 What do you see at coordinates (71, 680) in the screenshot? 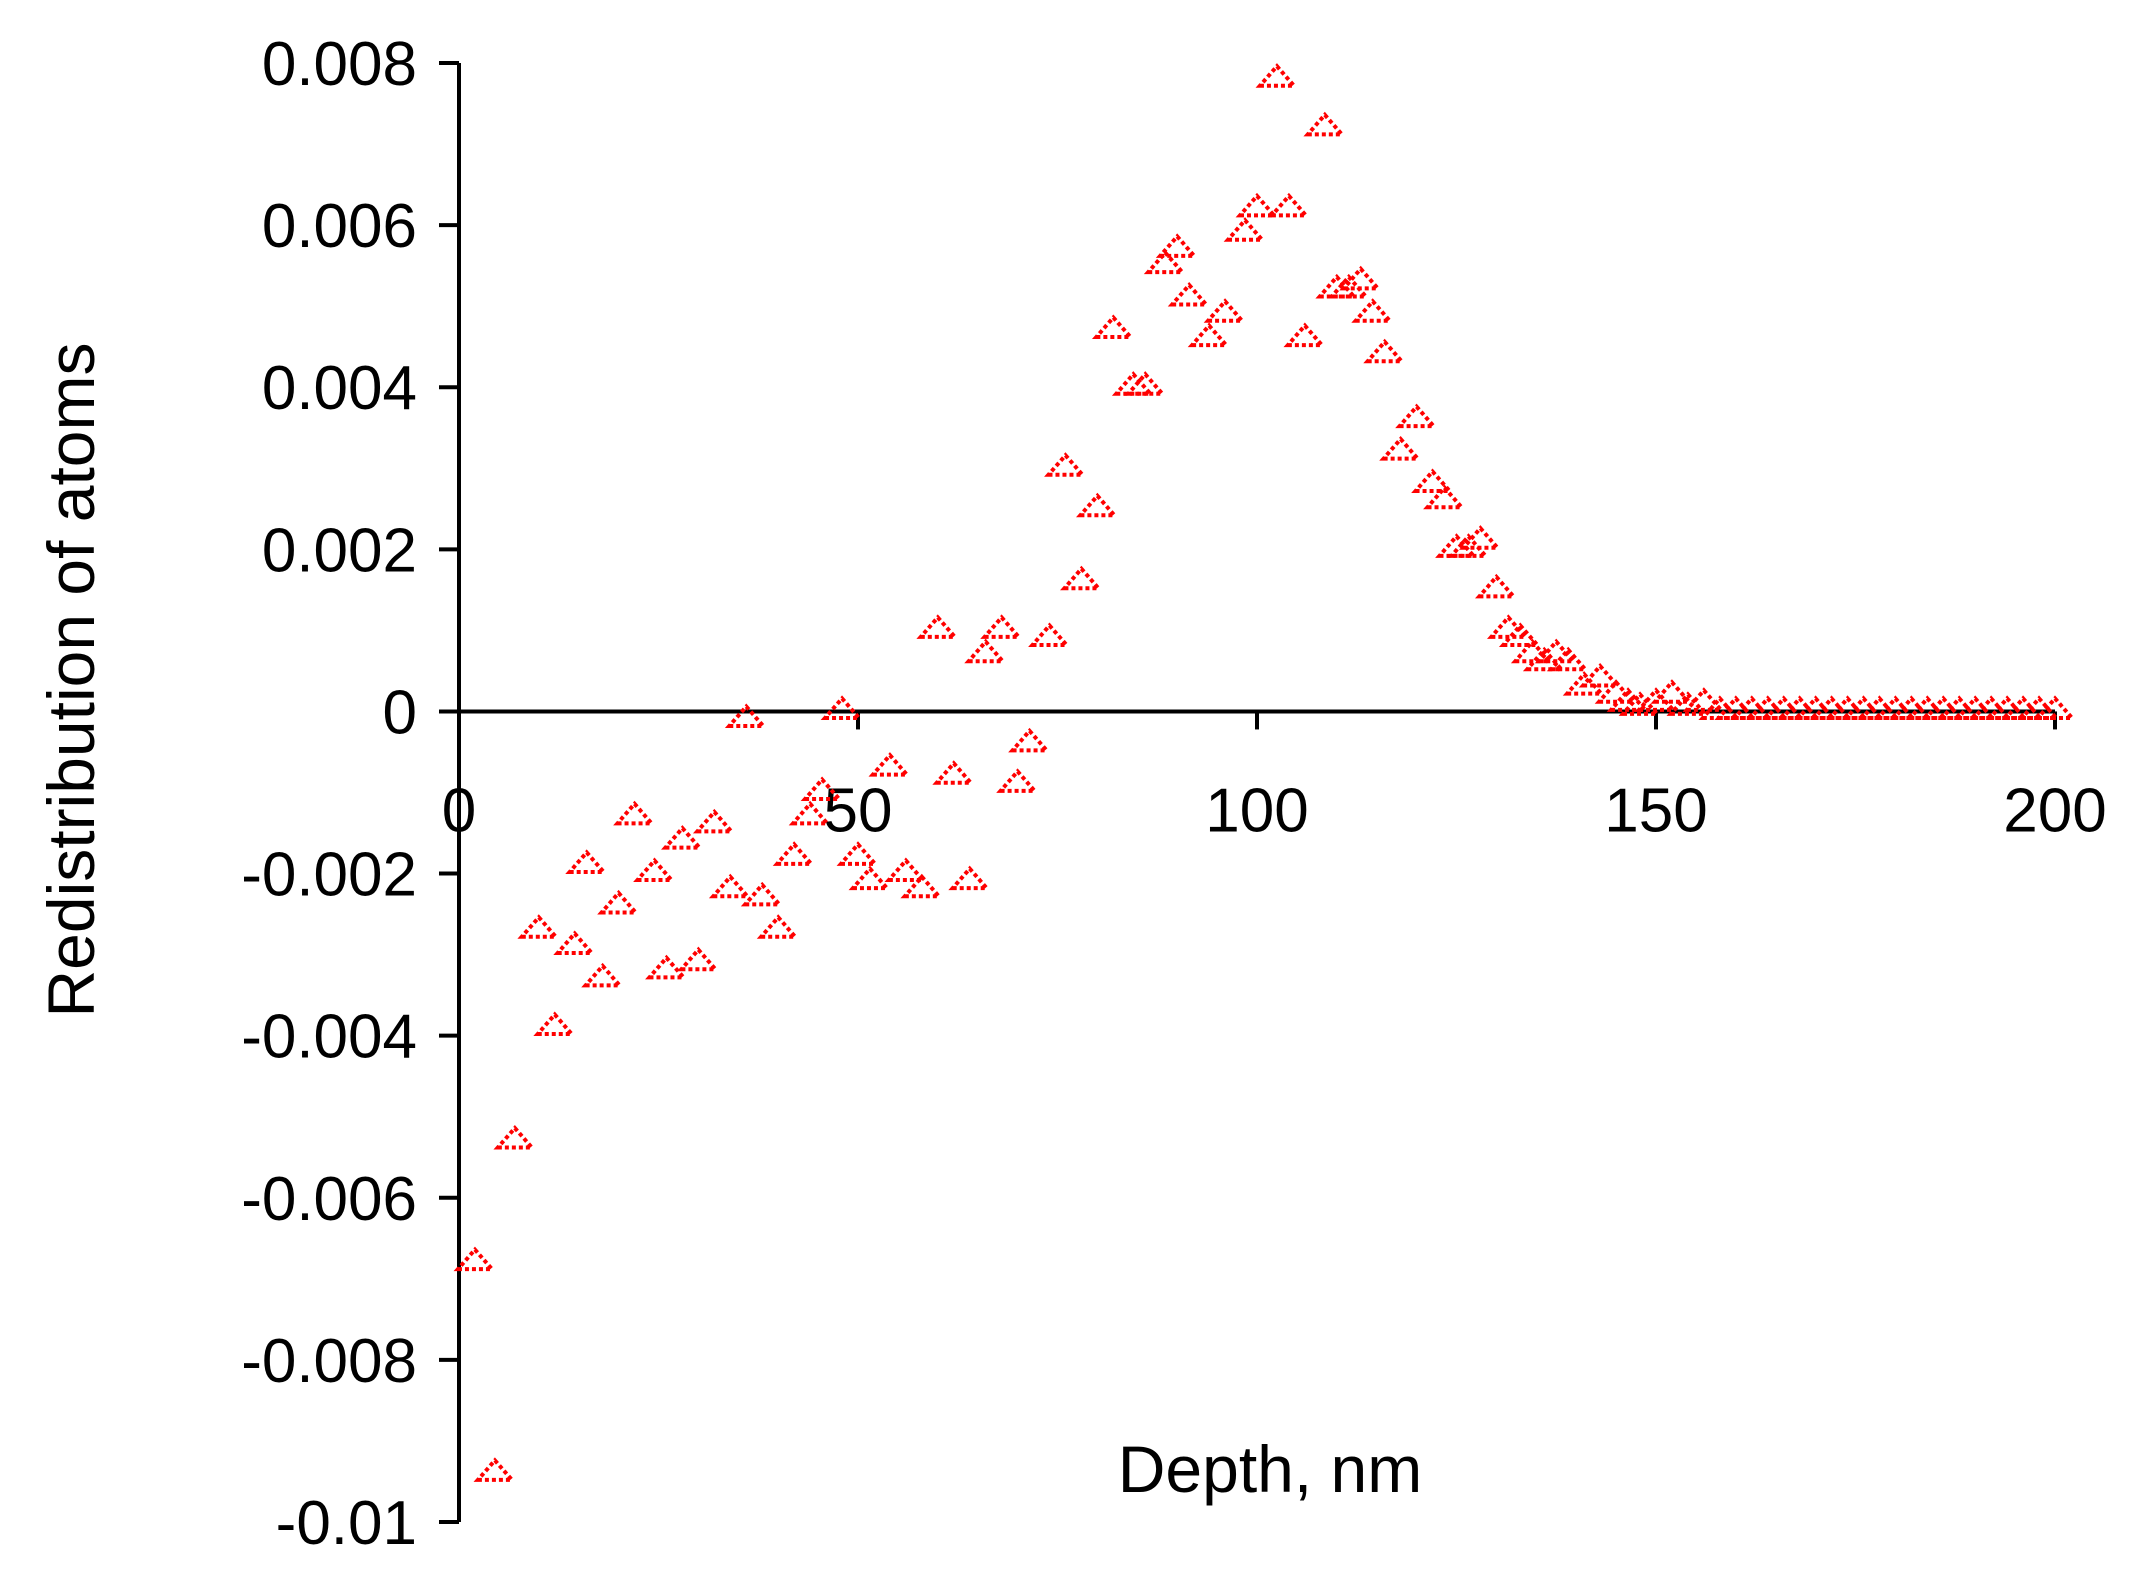
I see `y-axis-title: Redistribution of atoms` at bounding box center [71, 680].